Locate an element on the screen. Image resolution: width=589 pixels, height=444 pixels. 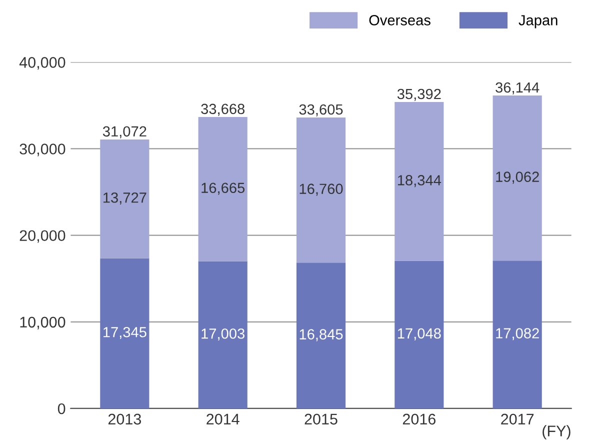
y-tick-label: 0 is located at coordinates (62, 408).